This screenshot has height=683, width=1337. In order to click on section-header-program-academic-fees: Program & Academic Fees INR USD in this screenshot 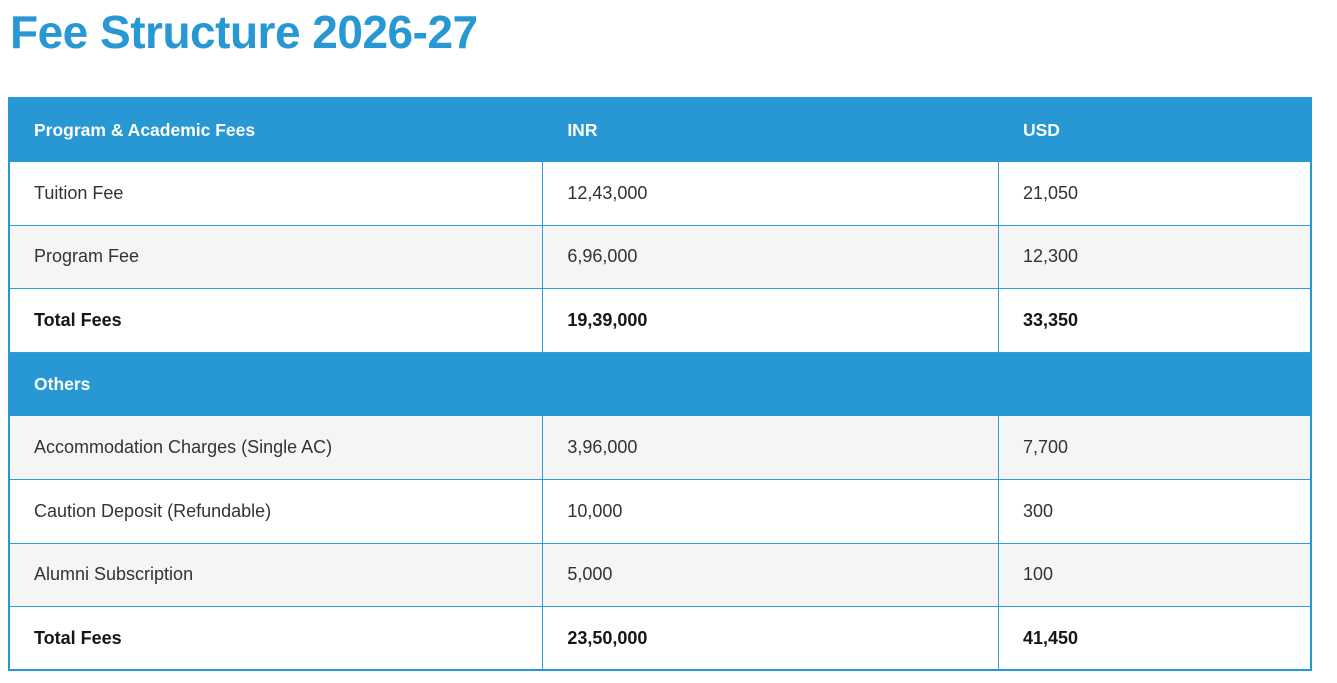, I will do `click(660, 130)`.